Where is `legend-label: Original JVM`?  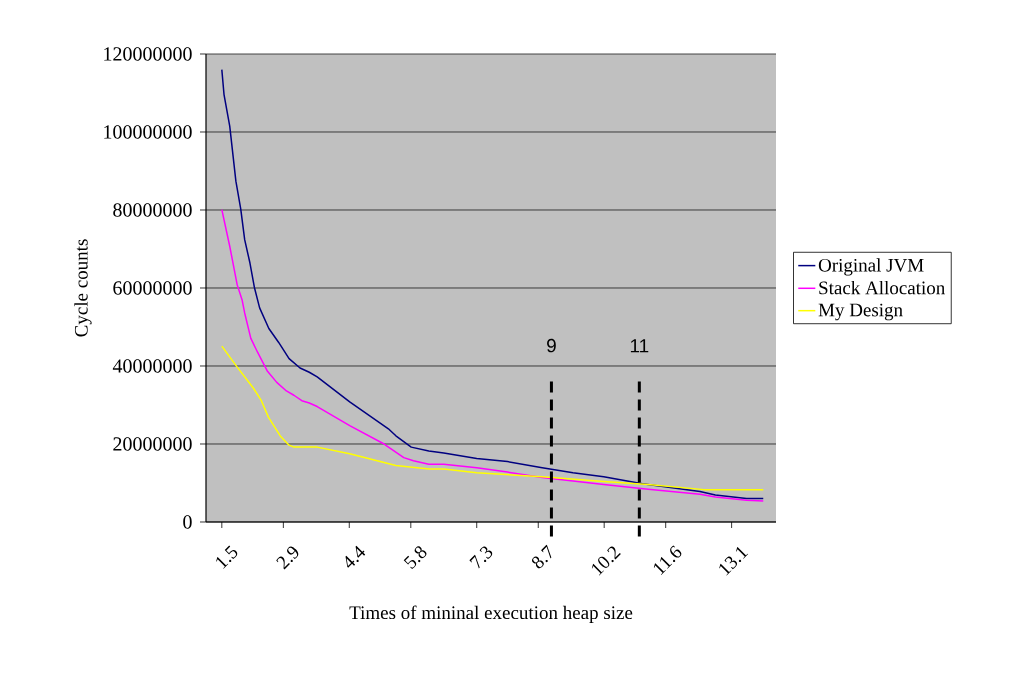
legend-label: Original JVM is located at coordinates (871, 267).